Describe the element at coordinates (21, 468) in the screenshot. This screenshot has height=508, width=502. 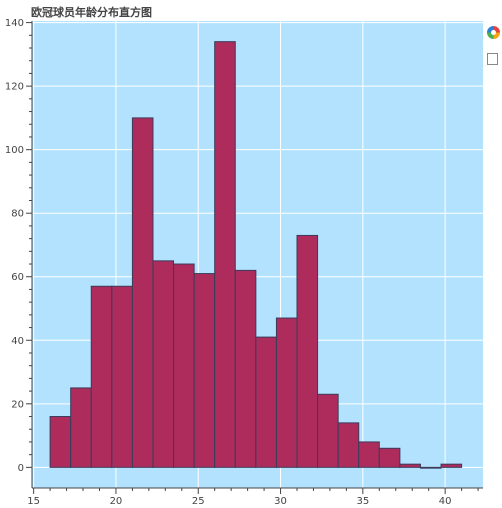
I see `y-tick-label: 0` at that location.